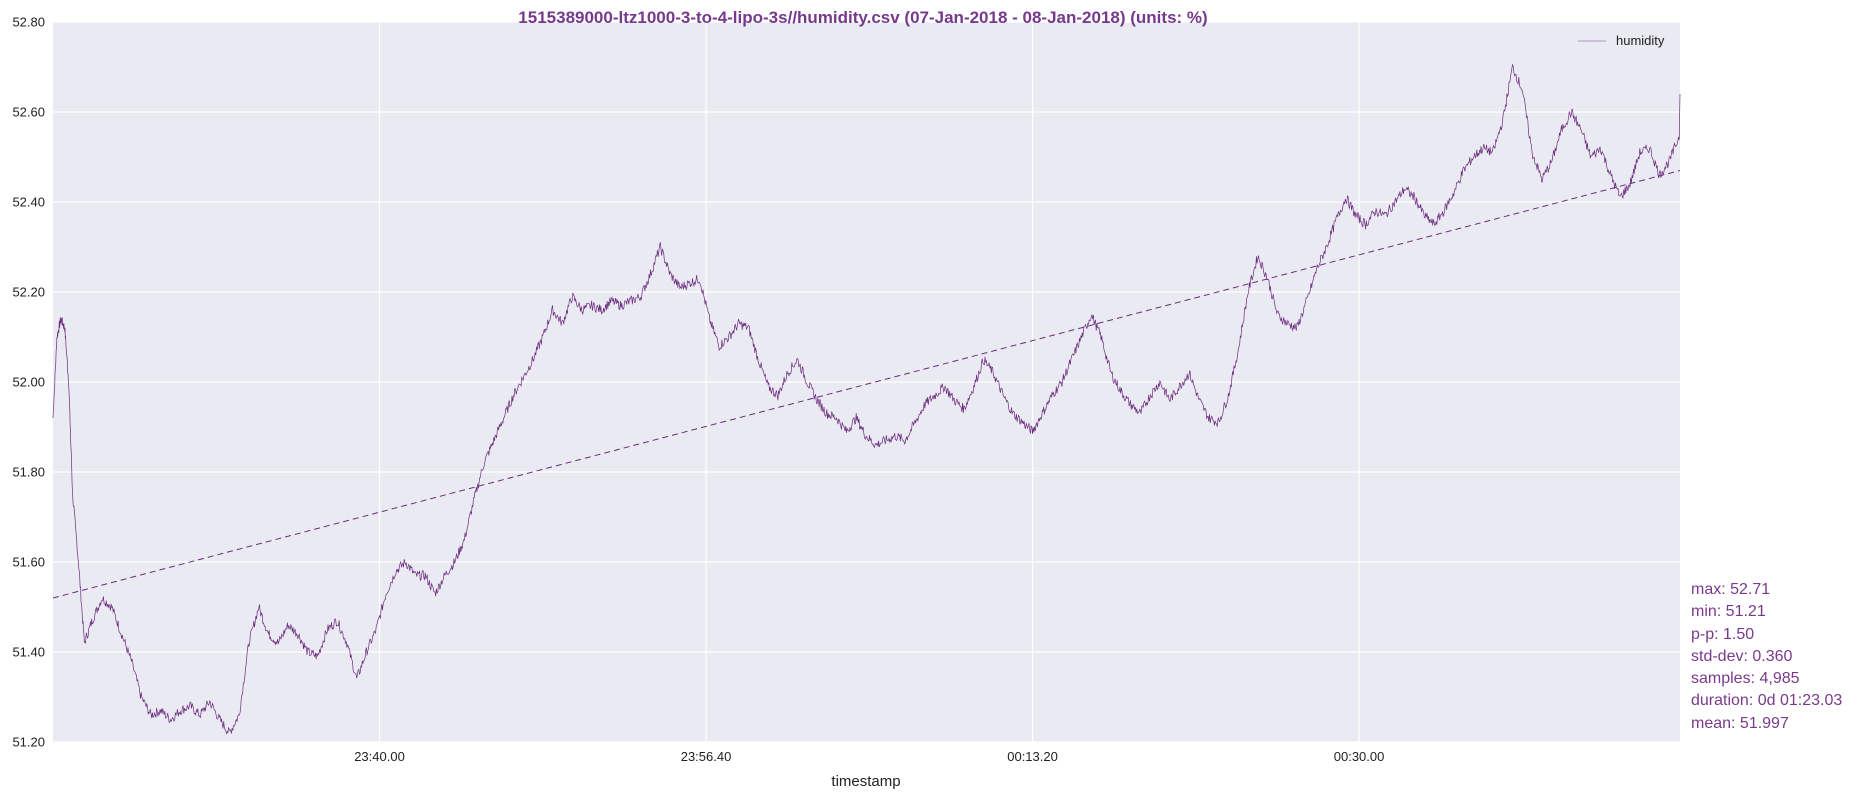  Describe the element at coordinates (1640, 40) in the screenshot. I see `legend-label-humidity: humidity` at that location.